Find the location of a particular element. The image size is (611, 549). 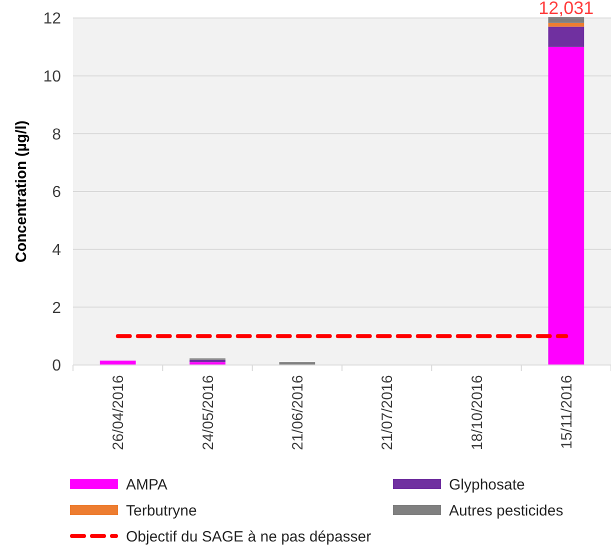

y-tick-label: 6 is located at coordinates (57, 193).